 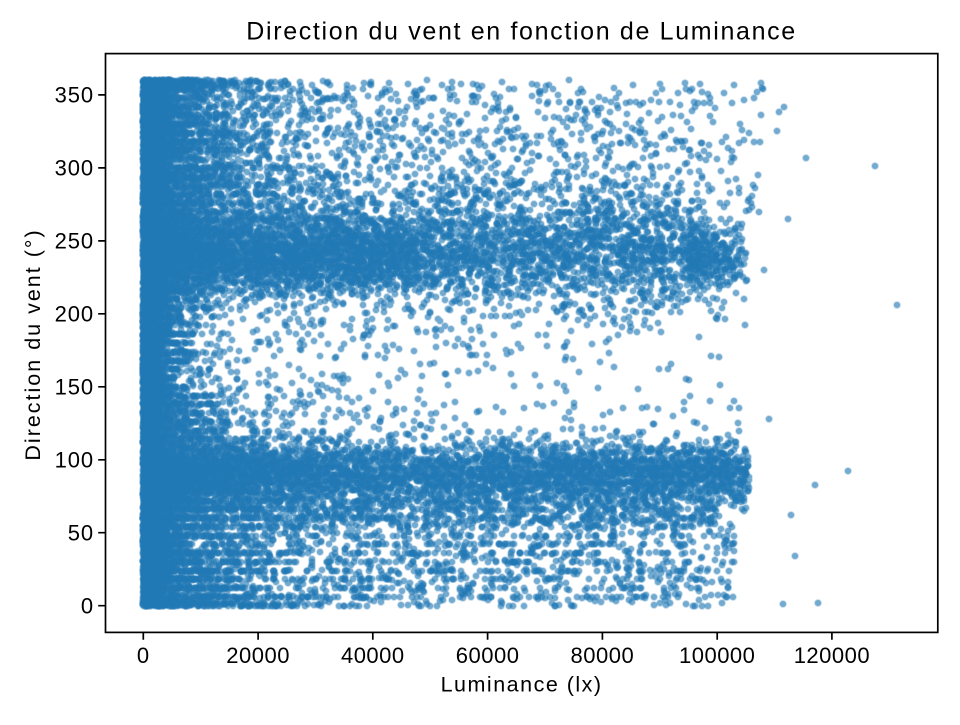 I want to click on svg-text: 200, so click(x=74, y=313).